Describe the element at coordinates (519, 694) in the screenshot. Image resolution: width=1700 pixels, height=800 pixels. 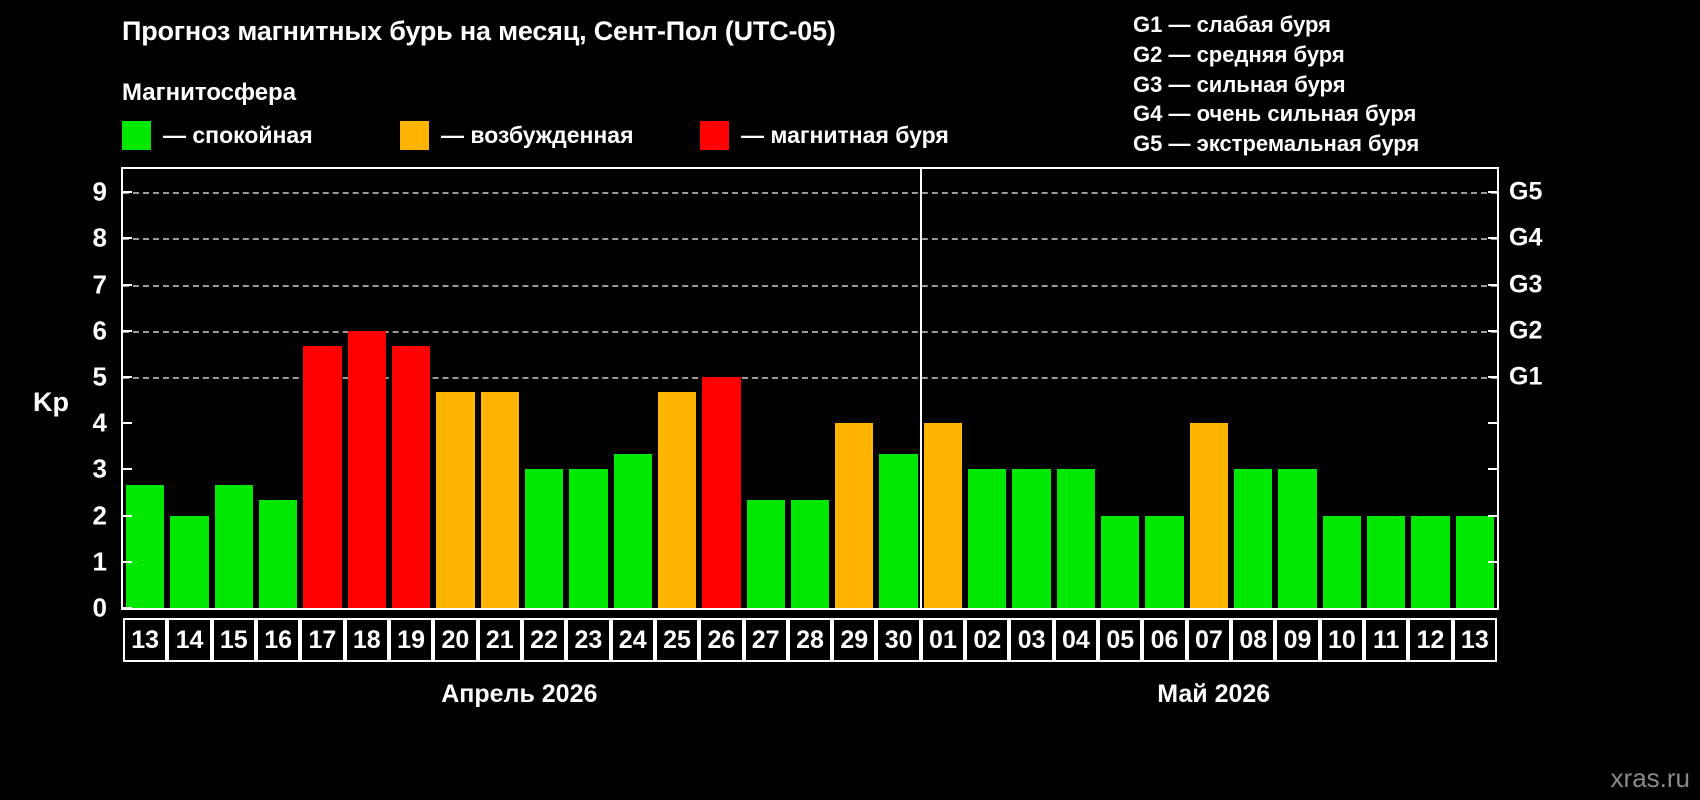
I see `month-label-0: Апрель 2026` at that location.